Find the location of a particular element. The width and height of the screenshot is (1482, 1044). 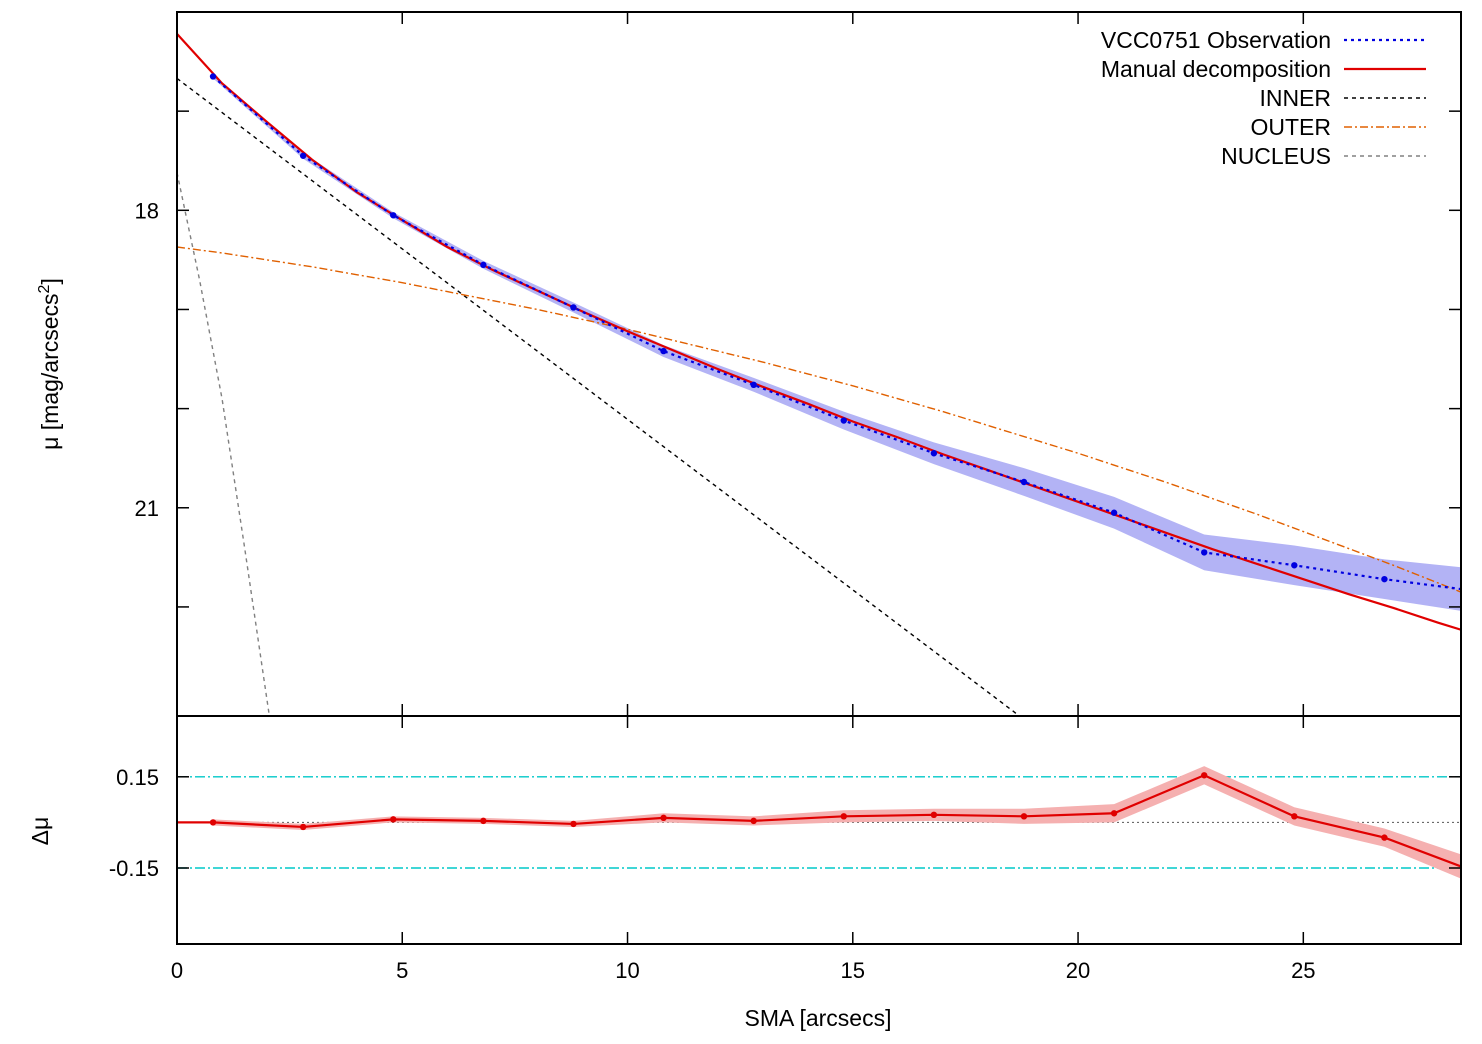

residual-line is located at coordinates (819, 821).